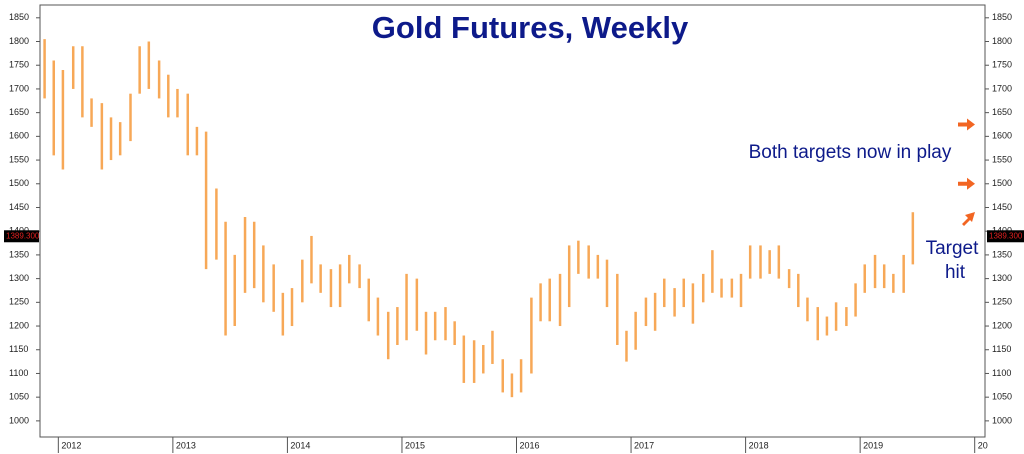  Describe the element at coordinates (18, 373) in the screenshot. I see `y-tick-label: 1100` at that location.